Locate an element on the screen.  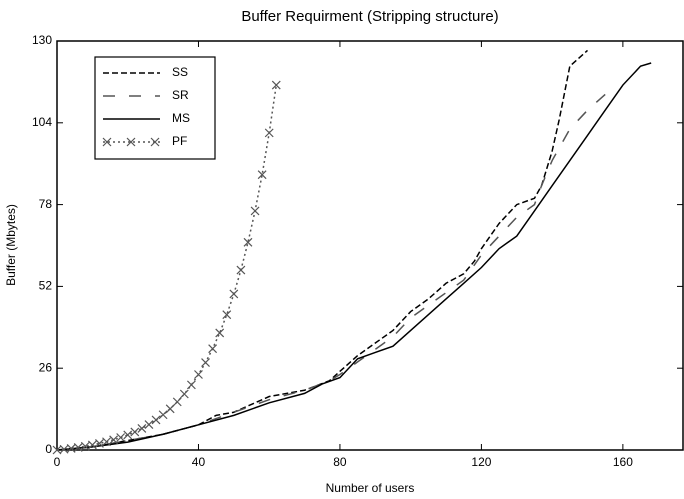
x-tick-label: 0 is located at coordinates (57, 462).